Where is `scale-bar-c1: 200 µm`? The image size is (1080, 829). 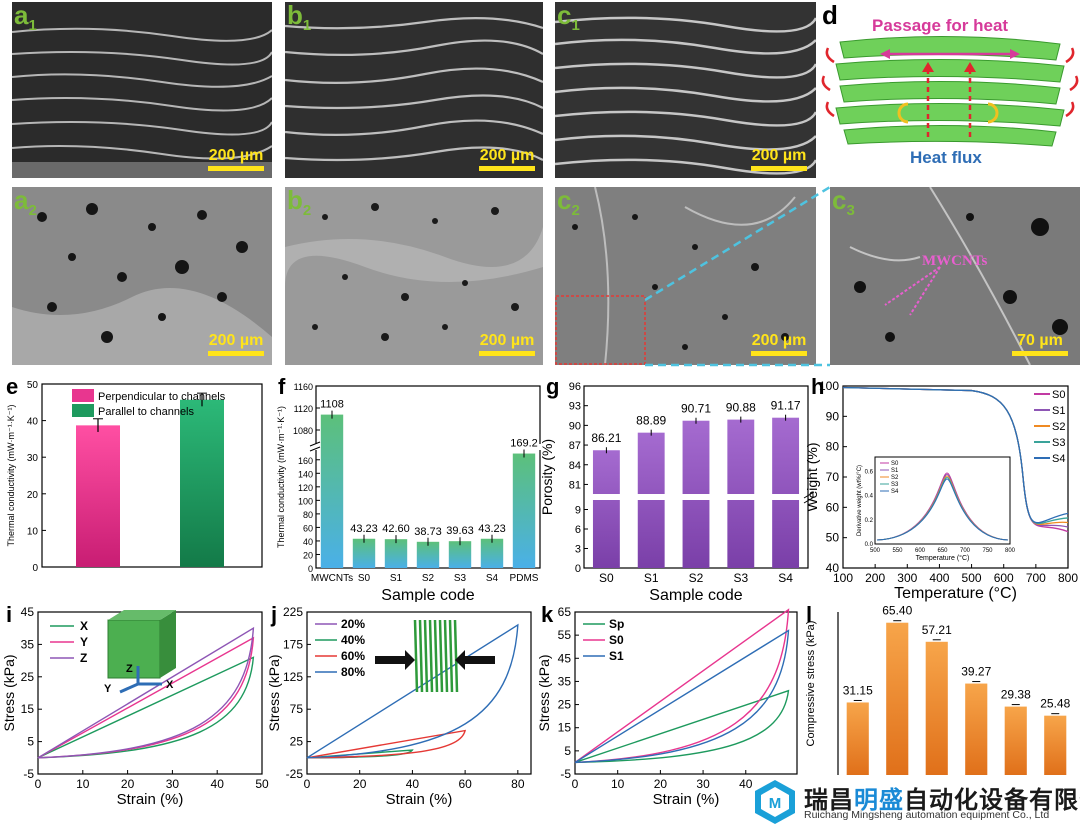
scale-bar-c1: 200 µm is located at coordinates (779, 159).